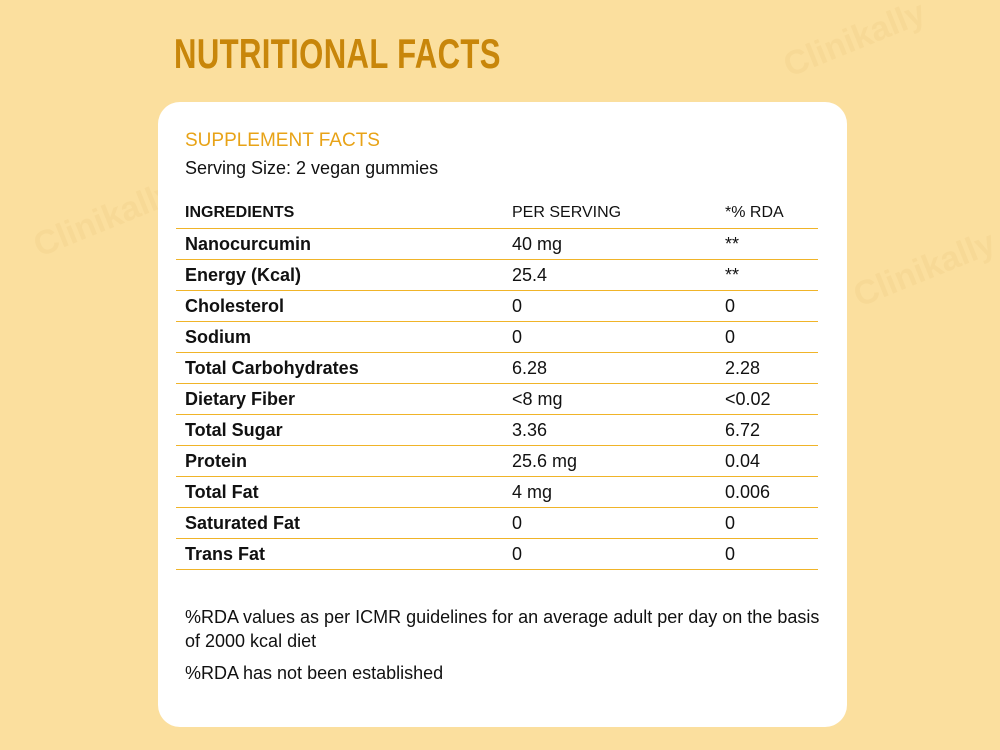 Image resolution: width=1000 pixels, height=750 pixels. I want to click on ingredient-name: Sodium, so click(339, 337).